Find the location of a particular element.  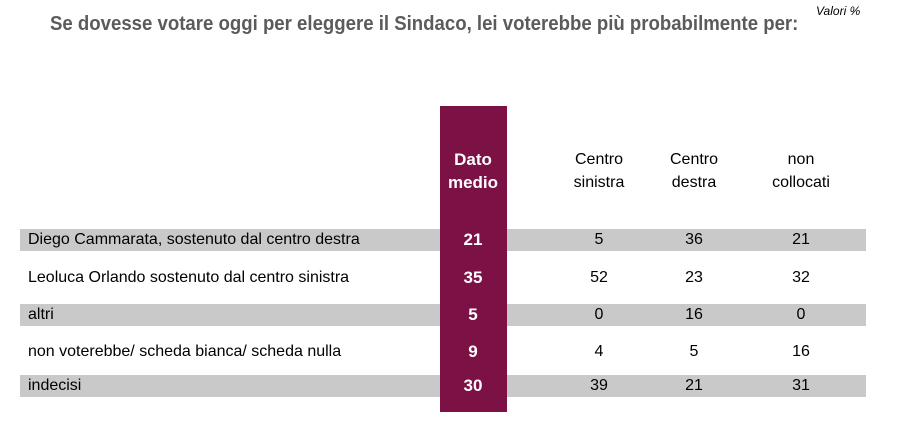

column-header: Centro destra is located at coordinates (694, 171).